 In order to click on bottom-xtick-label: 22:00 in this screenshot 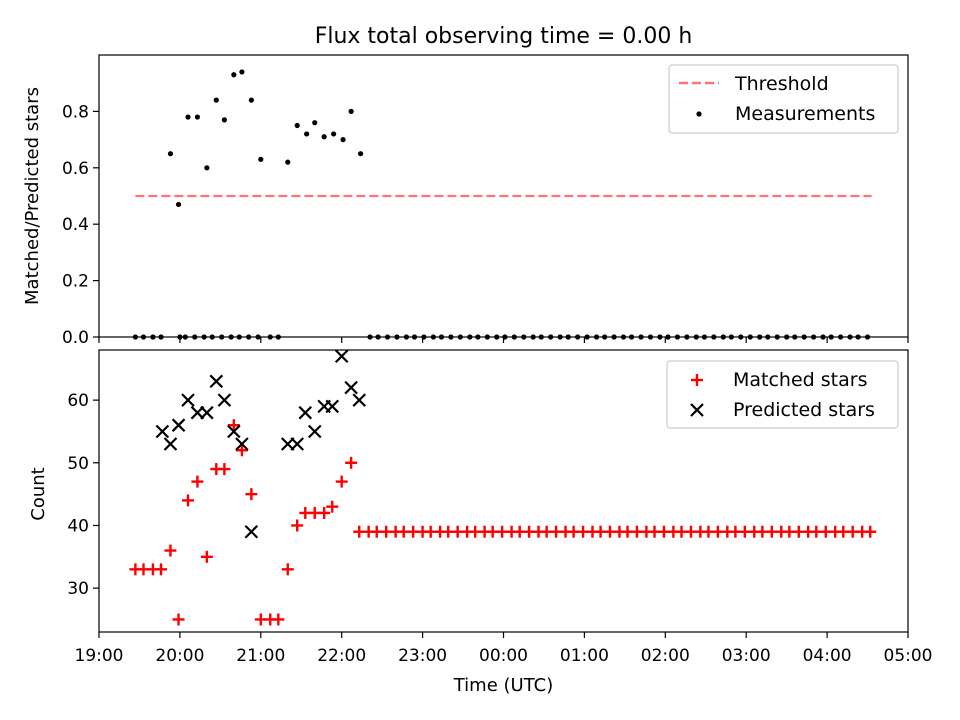, I will do `click(341, 656)`.